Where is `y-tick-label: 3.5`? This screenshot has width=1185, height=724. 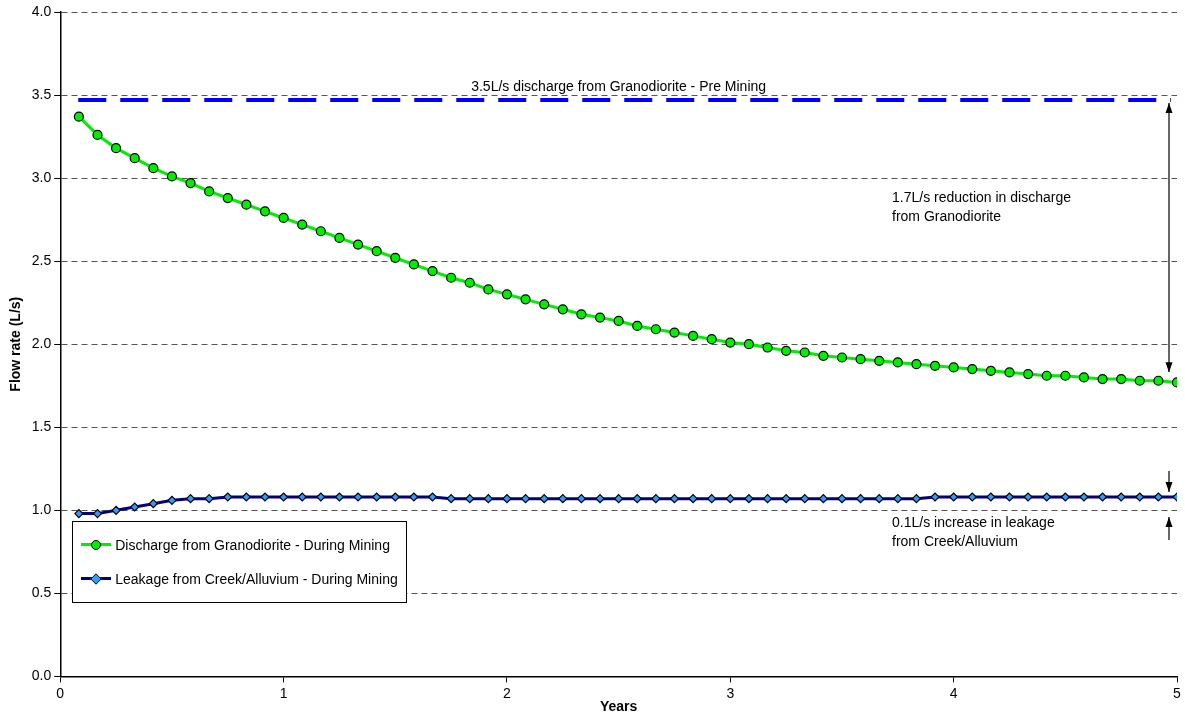
y-tick-label: 3.5 is located at coordinates (41, 93).